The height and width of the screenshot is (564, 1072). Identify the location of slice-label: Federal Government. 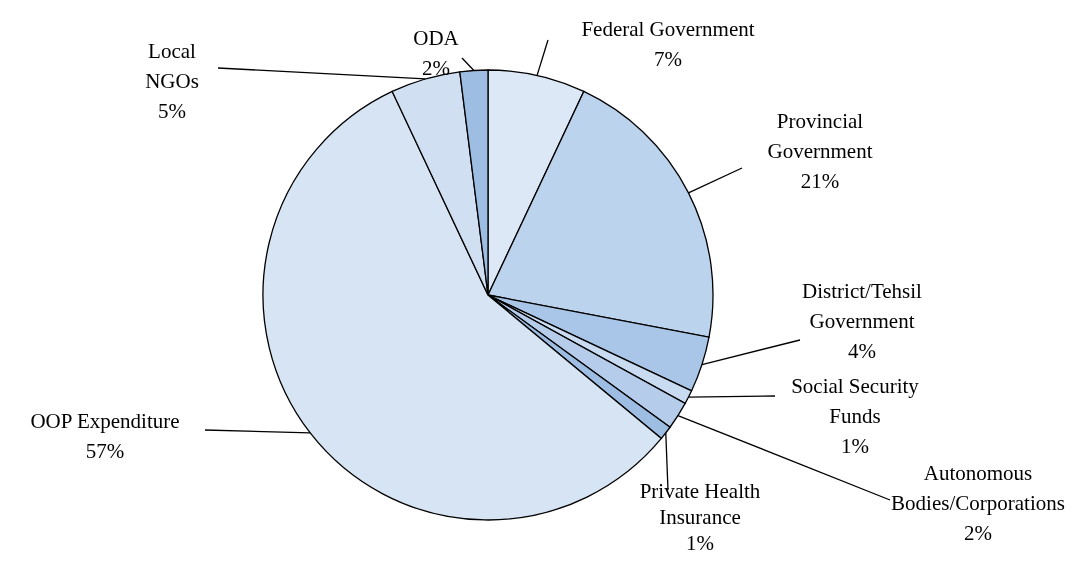
(668, 29).